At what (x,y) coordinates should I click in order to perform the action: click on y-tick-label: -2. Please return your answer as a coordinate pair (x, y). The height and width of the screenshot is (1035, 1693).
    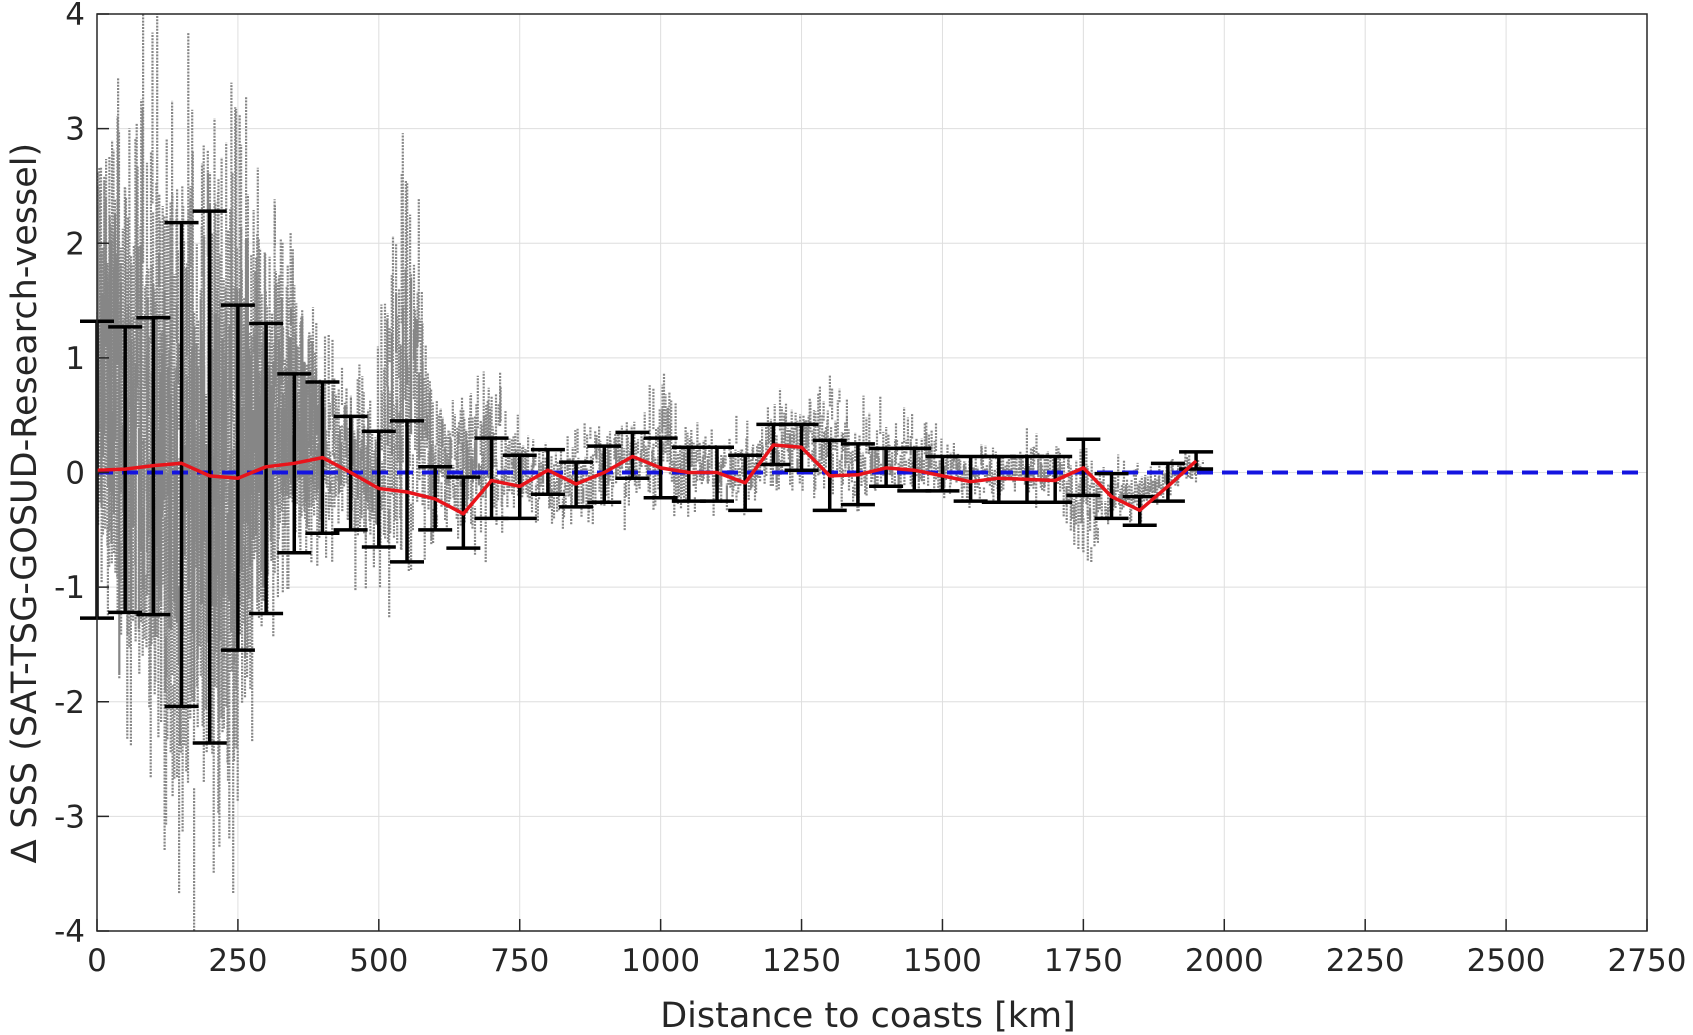
    Looking at the image, I should click on (69, 703).